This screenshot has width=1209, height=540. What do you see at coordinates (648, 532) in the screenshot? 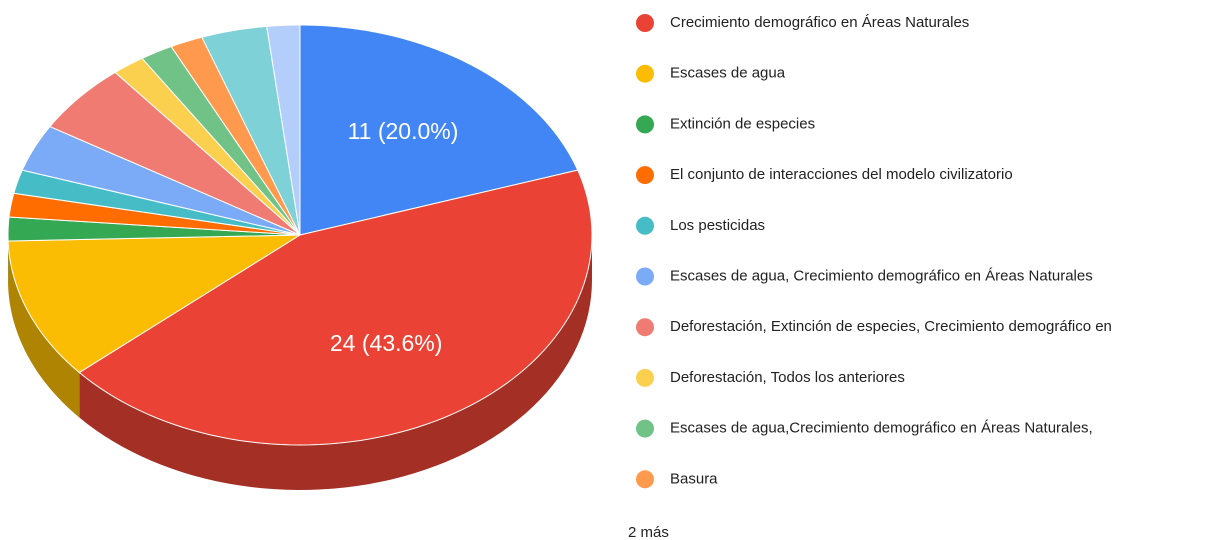
I see `legend-more: 2 más` at bounding box center [648, 532].